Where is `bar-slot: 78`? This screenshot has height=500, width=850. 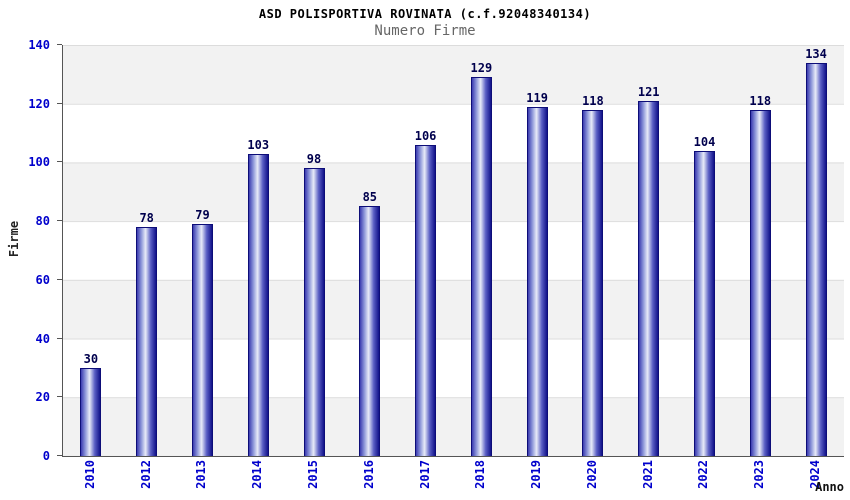 bar-slot: 78 is located at coordinates (147, 250).